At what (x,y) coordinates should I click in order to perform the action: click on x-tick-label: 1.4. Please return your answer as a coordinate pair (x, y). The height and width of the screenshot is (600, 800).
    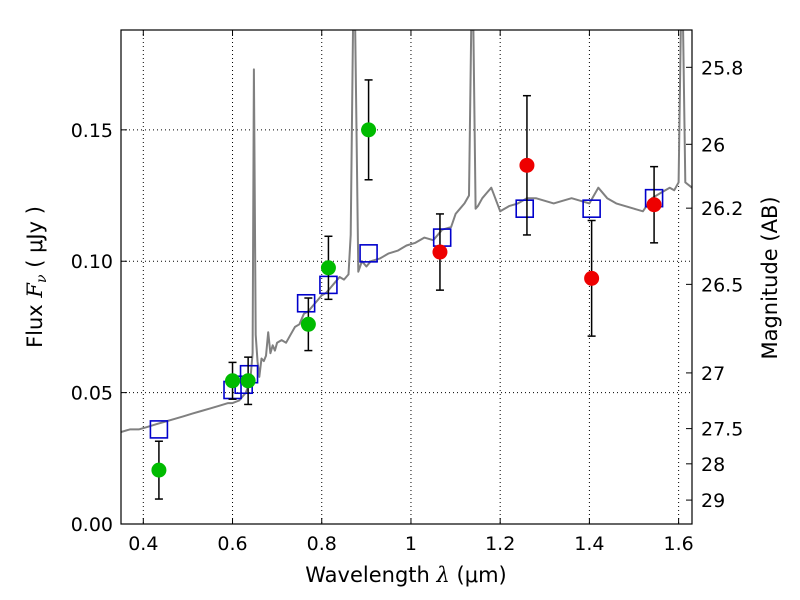
    Looking at the image, I should click on (589, 544).